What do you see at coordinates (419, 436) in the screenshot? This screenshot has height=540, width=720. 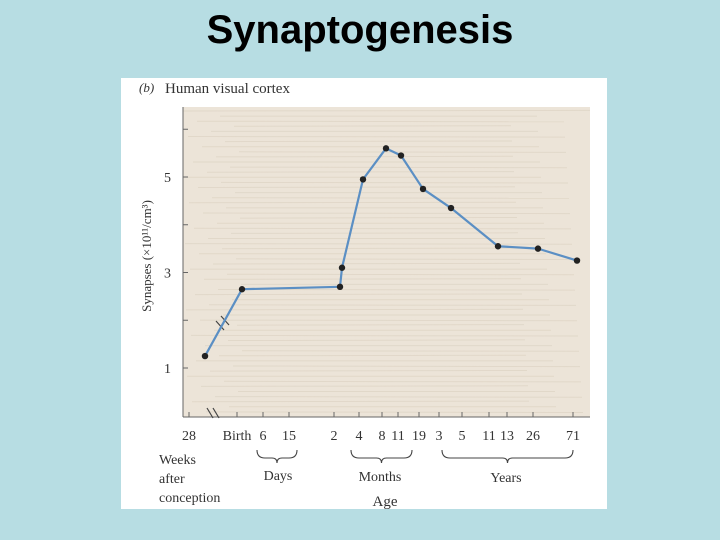 I see `x-tick-label: 19` at bounding box center [419, 436].